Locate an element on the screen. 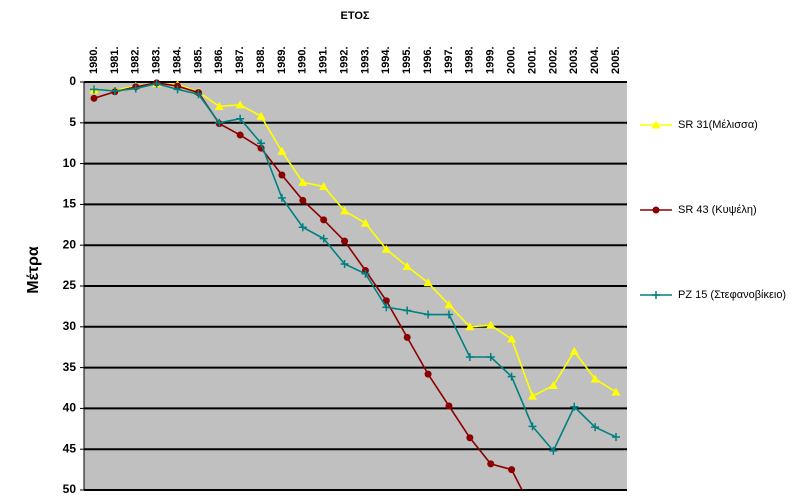  y-tick-label: 5 is located at coordinates (72, 122).